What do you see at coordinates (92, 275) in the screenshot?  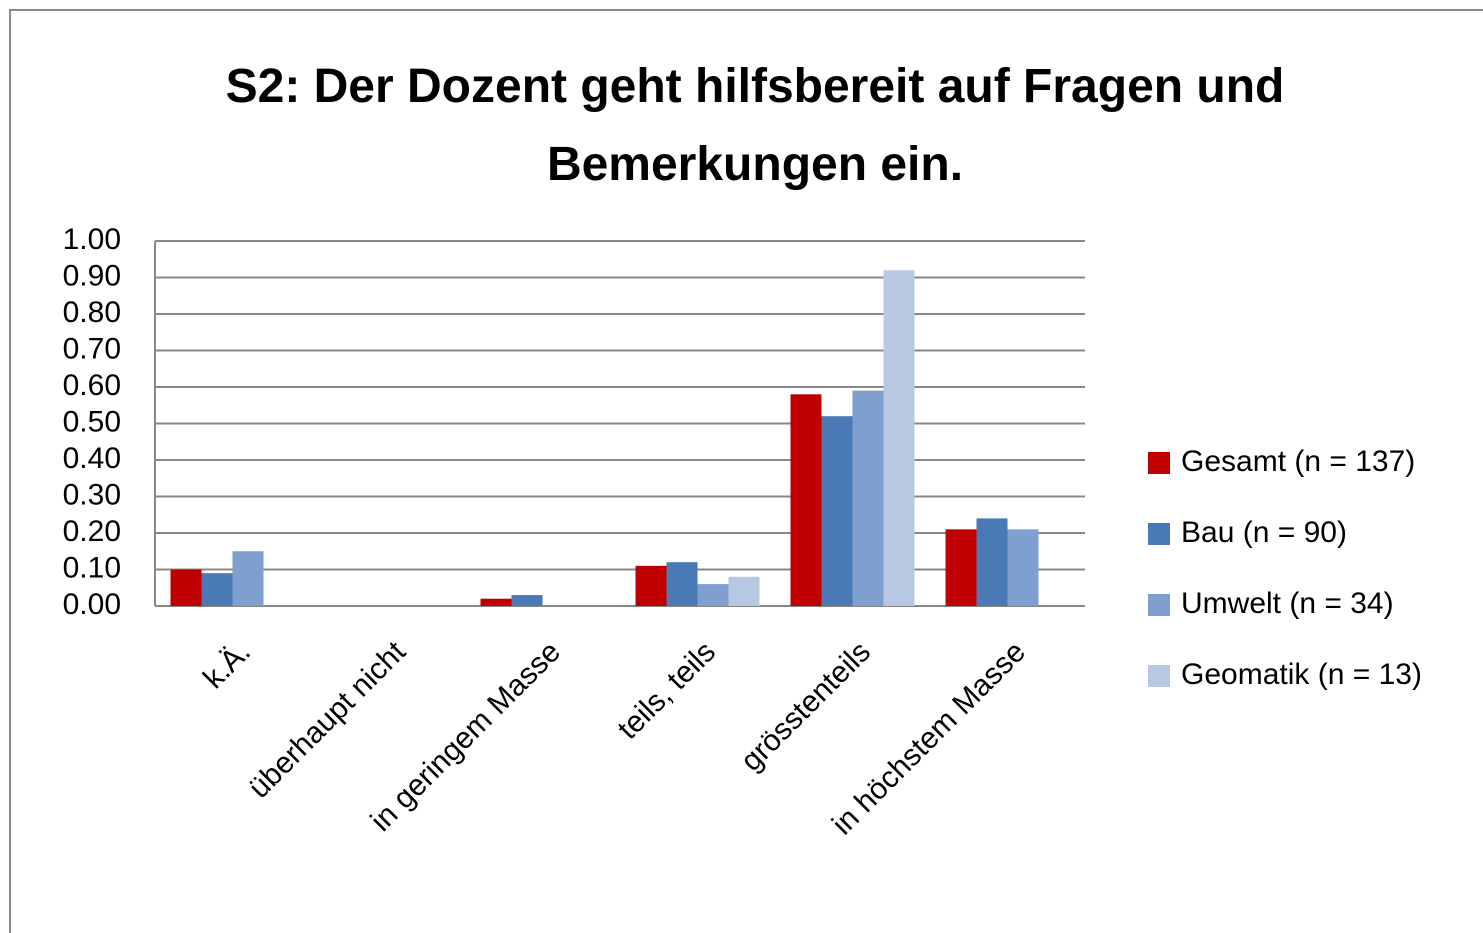 I see `y-tick-label: 0.90` at bounding box center [92, 275].